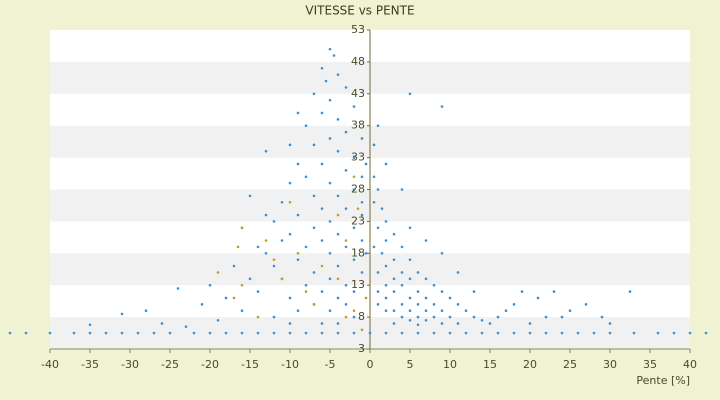 This screenshot has height=400, width=720. I want to click on x-tick-label: 30, so click(610, 364).